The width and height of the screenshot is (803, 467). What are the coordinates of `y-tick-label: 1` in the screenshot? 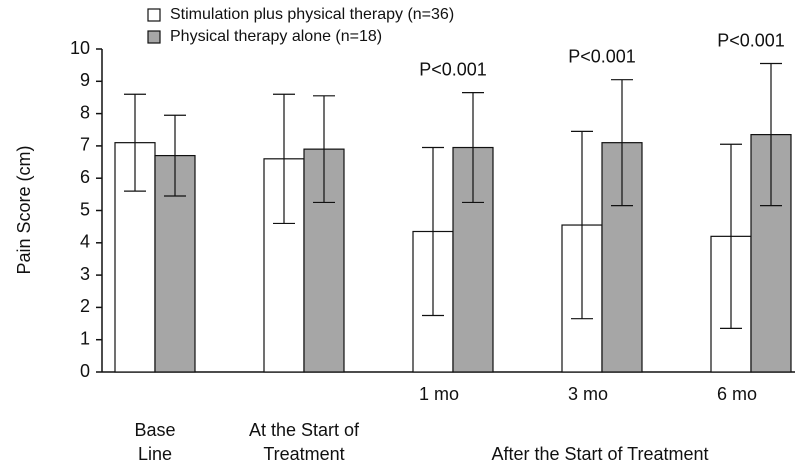 It's located at (85, 338).